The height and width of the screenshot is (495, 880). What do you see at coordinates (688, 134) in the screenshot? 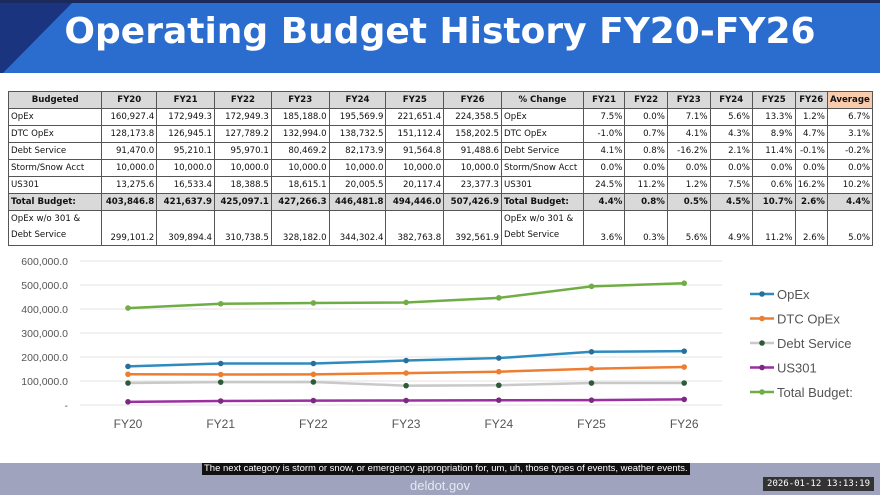
I see `change-cell: 4.1%` at bounding box center [688, 134].